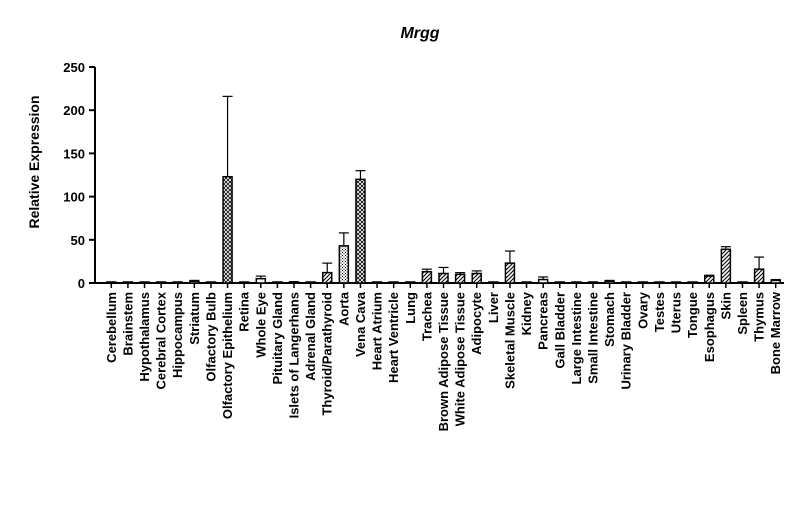 This screenshot has height=520, width=800. What do you see at coordinates (509, 340) in the screenshot?
I see `x-tick-label: Skeletal Muscle` at bounding box center [509, 340].